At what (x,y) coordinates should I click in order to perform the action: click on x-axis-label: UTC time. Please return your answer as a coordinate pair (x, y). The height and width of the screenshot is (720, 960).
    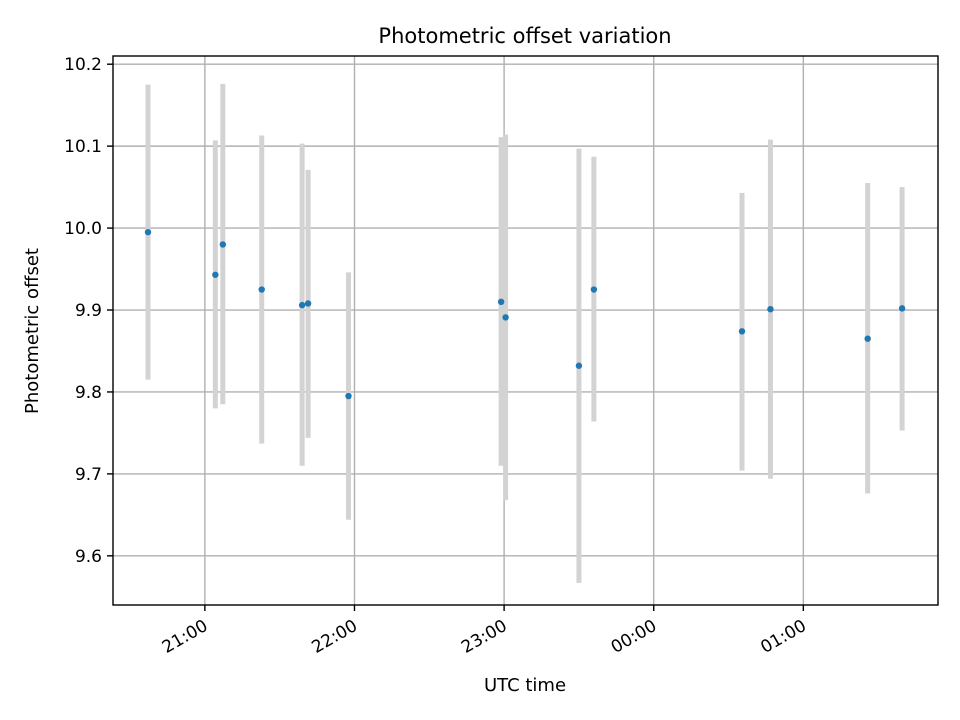
    Looking at the image, I should click on (525, 685).